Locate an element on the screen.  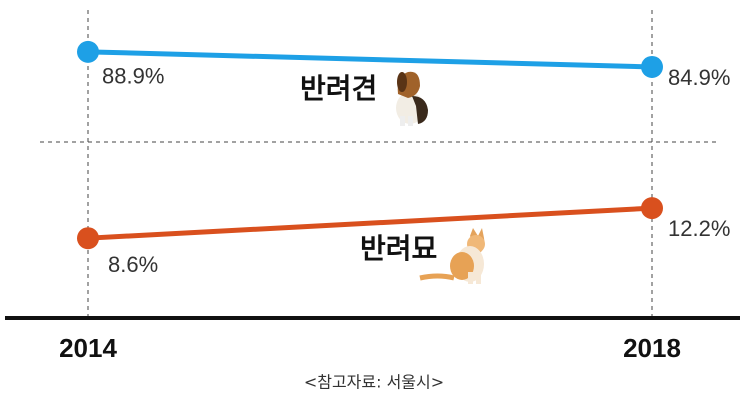
x-tick-label: 2014 is located at coordinates (88, 348).